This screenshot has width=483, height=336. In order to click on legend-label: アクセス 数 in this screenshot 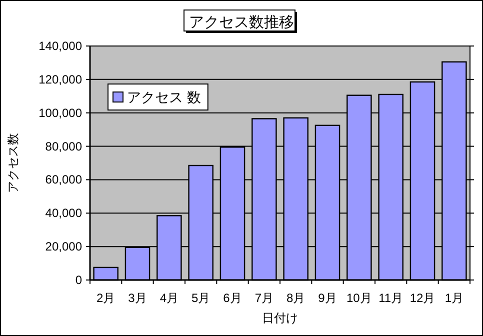, I will do `click(164, 97)`.